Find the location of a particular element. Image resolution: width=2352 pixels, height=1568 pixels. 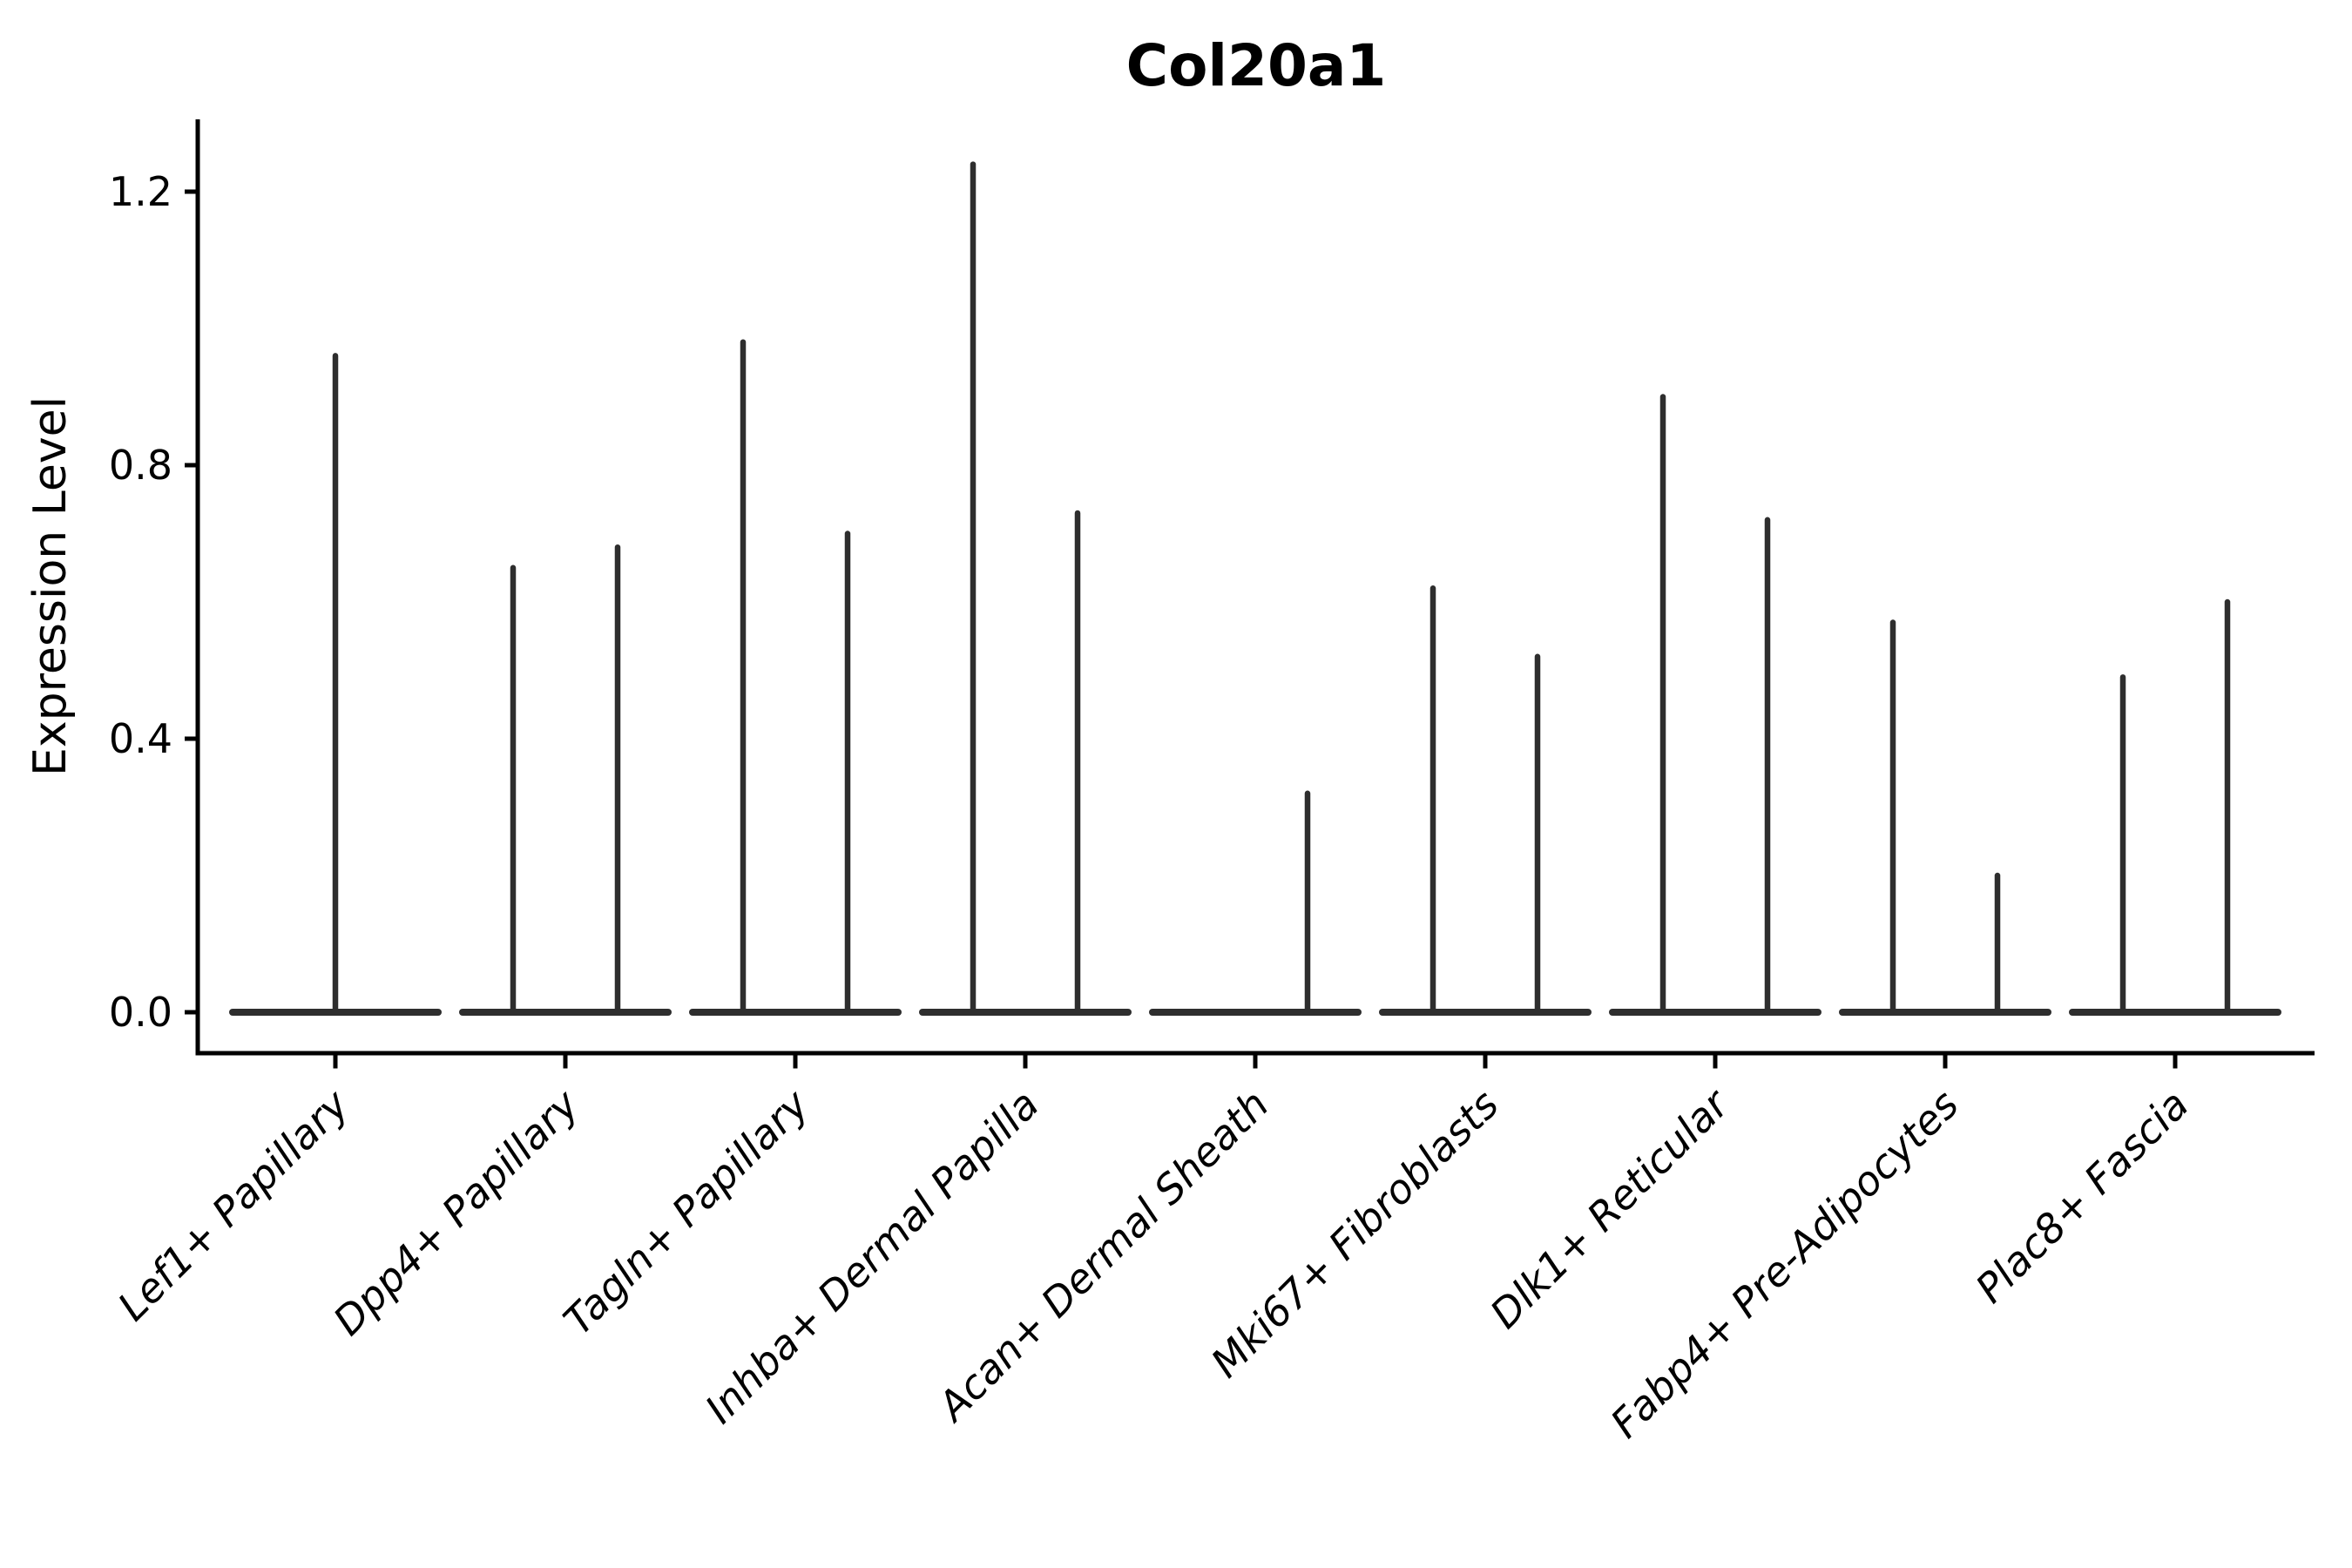

y-axis-title: Expression Level is located at coordinates (50, 586).